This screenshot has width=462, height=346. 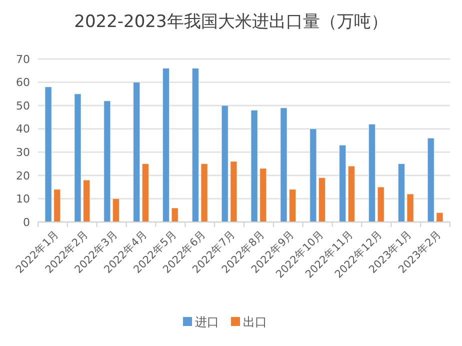 I want to click on y-tick-label: 50, so click(x=23, y=105).